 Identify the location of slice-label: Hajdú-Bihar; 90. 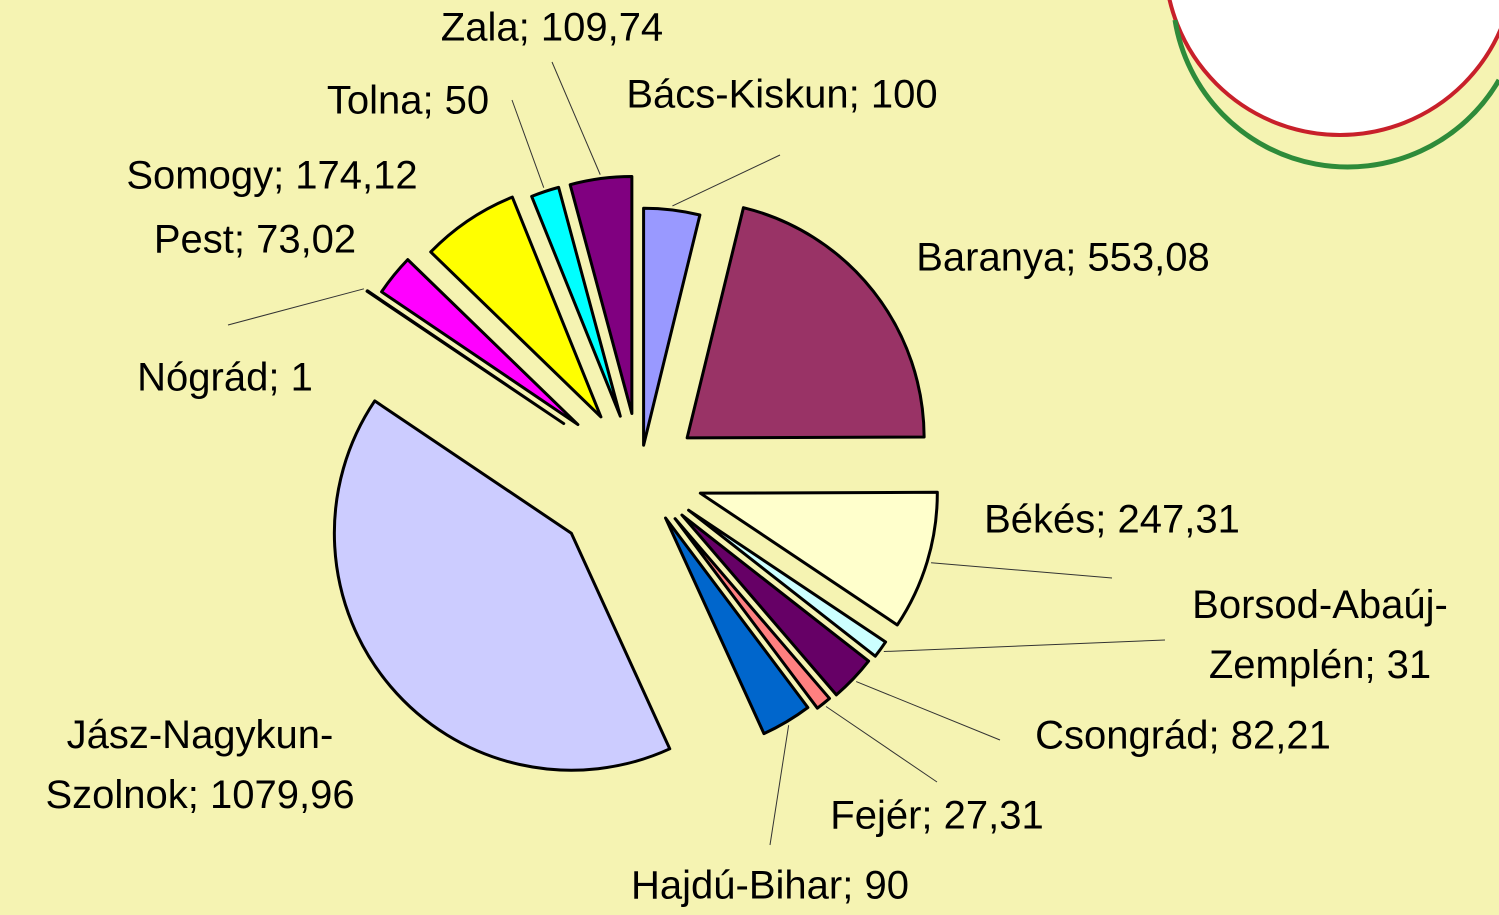
(770, 886).